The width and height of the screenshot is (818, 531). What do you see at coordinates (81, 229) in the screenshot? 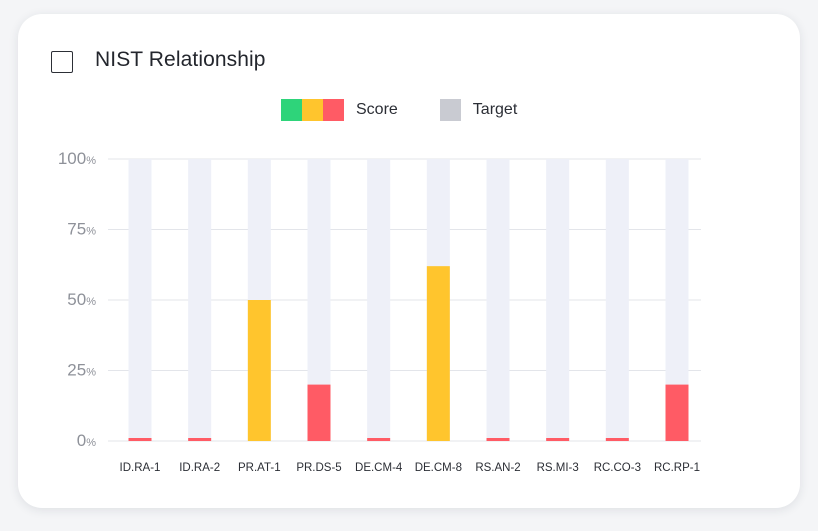
I see `y-tick-label-75: 75%` at bounding box center [81, 229].